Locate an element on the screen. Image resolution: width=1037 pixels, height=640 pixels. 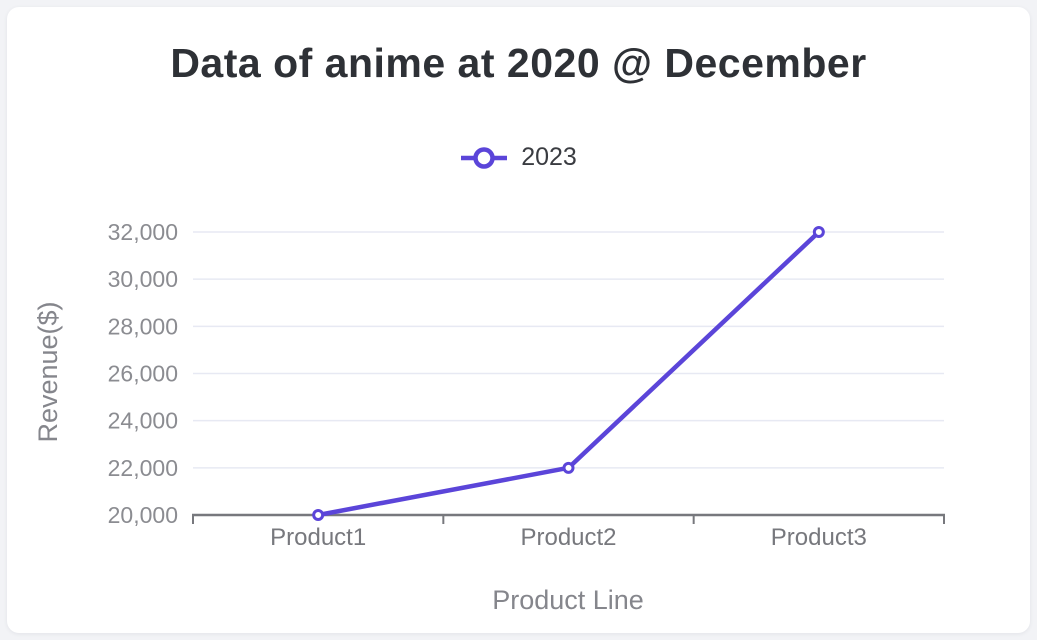
svg-text: 22,000 is located at coordinates (143, 468).